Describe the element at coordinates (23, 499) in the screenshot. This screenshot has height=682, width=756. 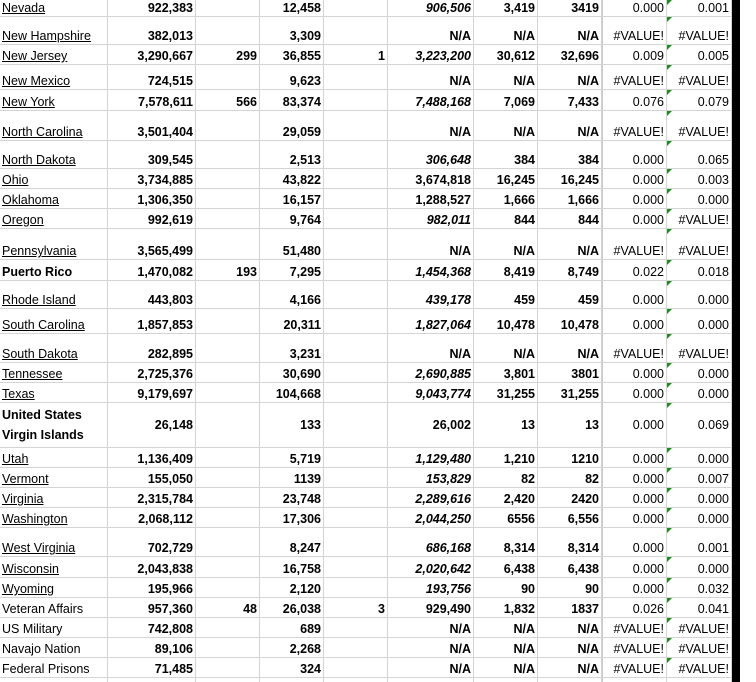
I see `row-label: Virginia` at that location.